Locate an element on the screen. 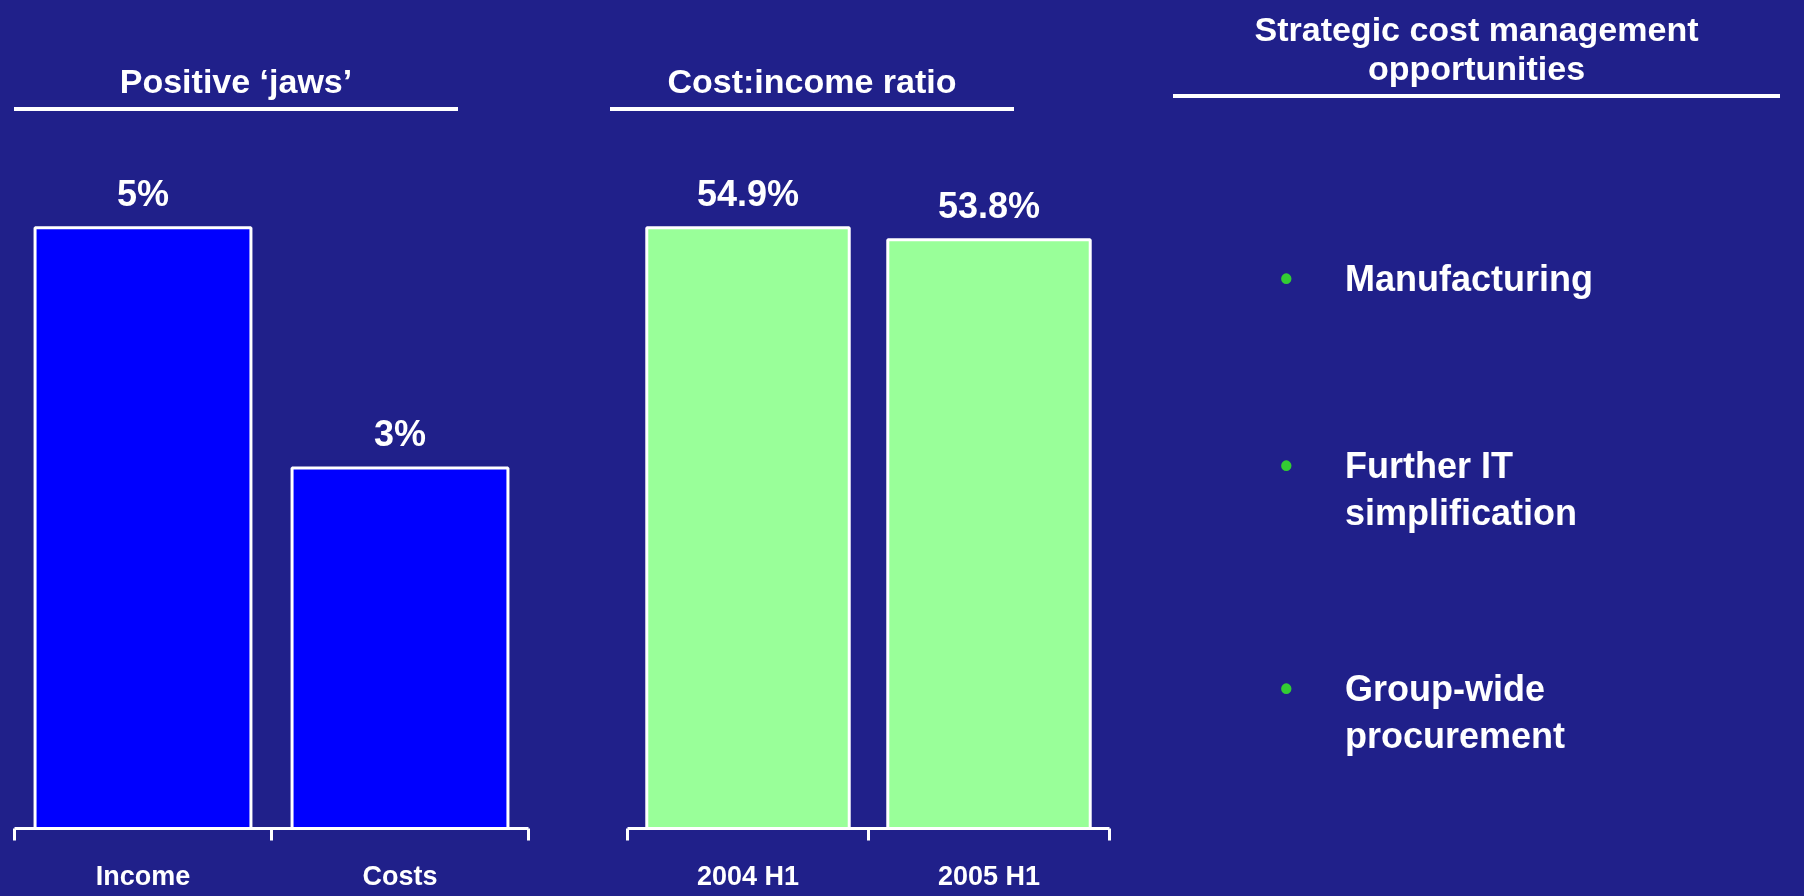  x-tick-label: 2005 H1 is located at coordinates (989, 875).